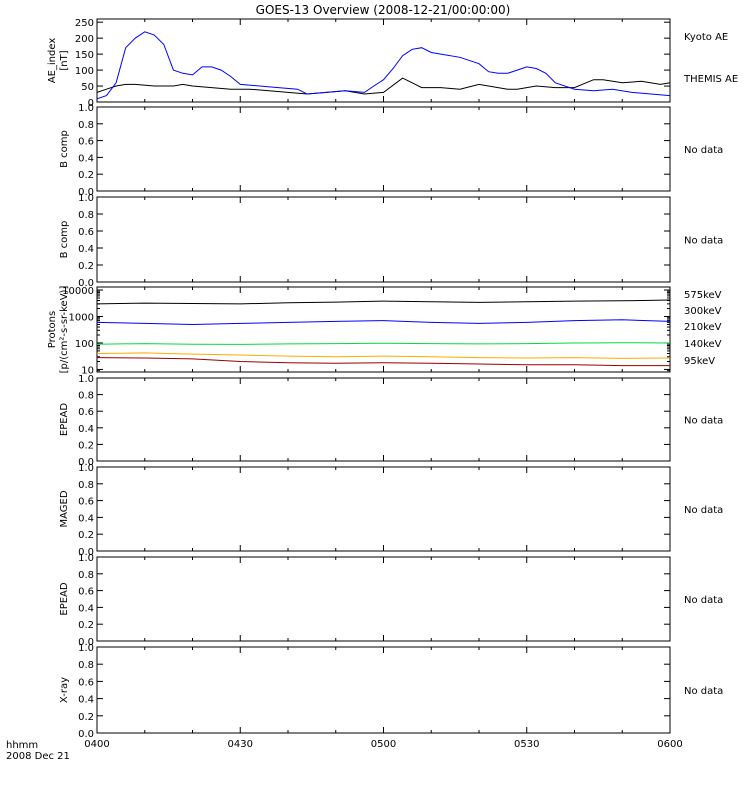 This screenshot has height=805, width=750. Describe the element at coordinates (699, 361) in the screenshot. I see `legend-95kev: 95keV` at that location.